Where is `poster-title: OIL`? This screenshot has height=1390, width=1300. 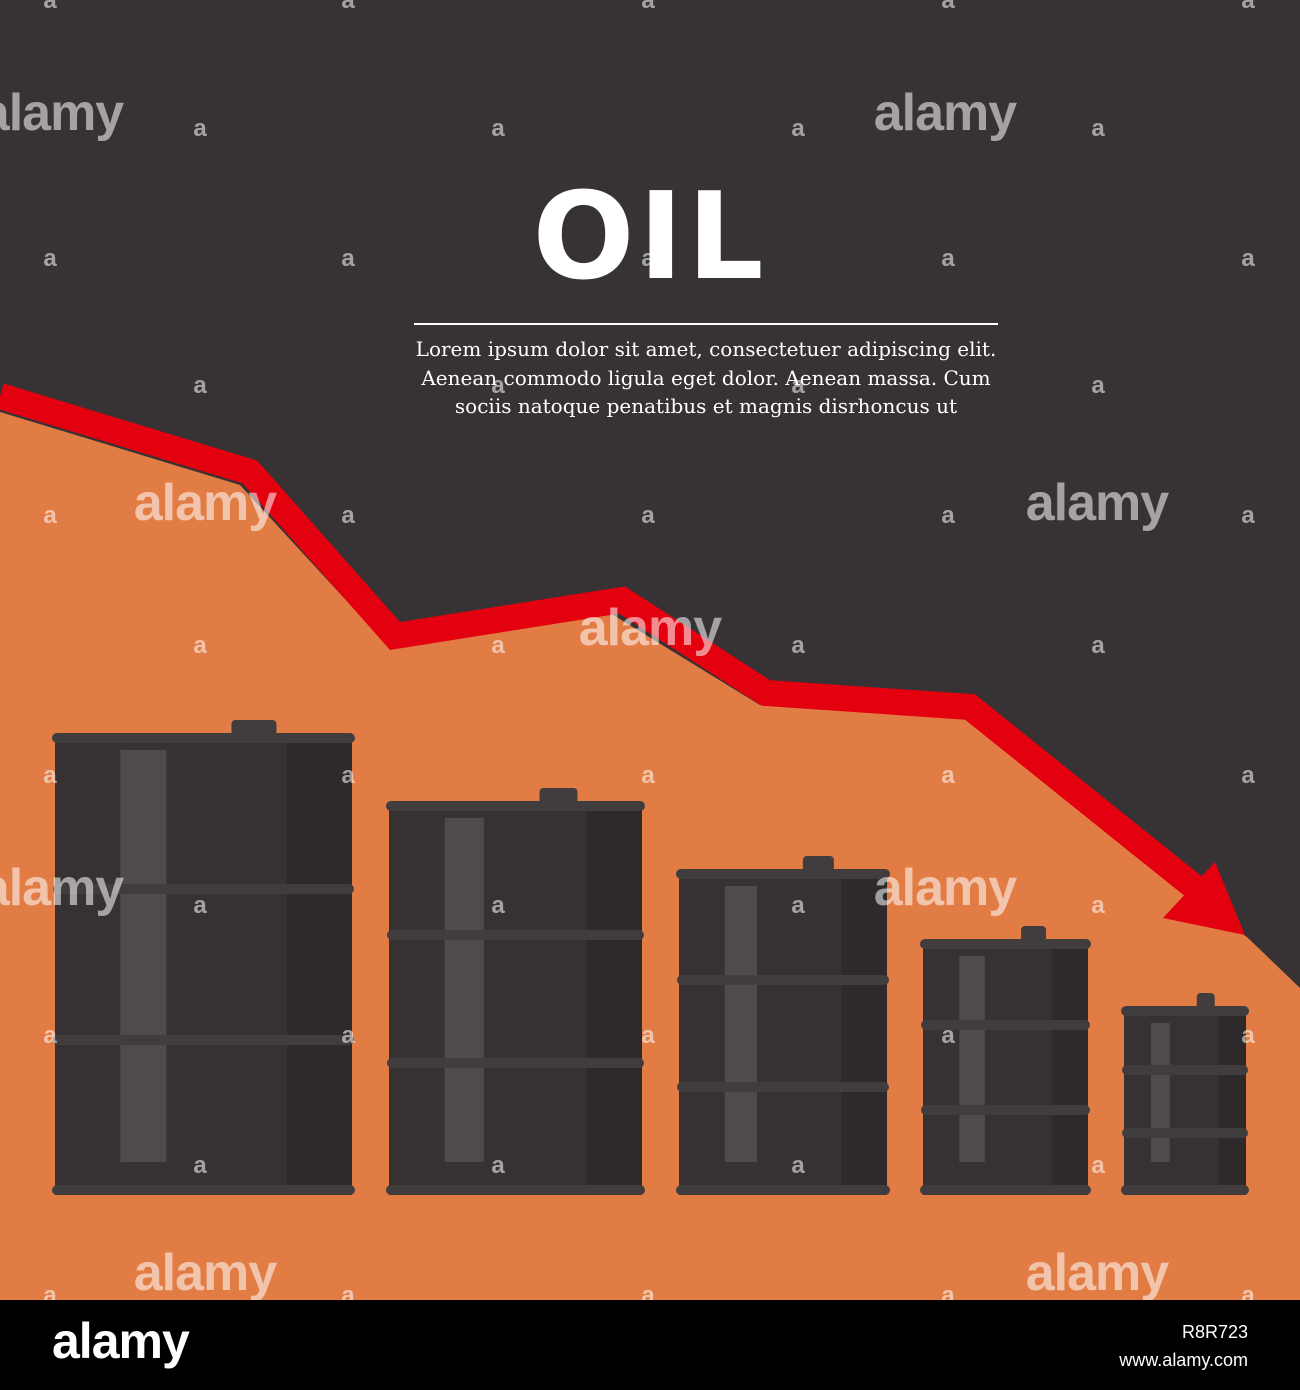
poster-title: OIL is located at coordinates (650, 237).